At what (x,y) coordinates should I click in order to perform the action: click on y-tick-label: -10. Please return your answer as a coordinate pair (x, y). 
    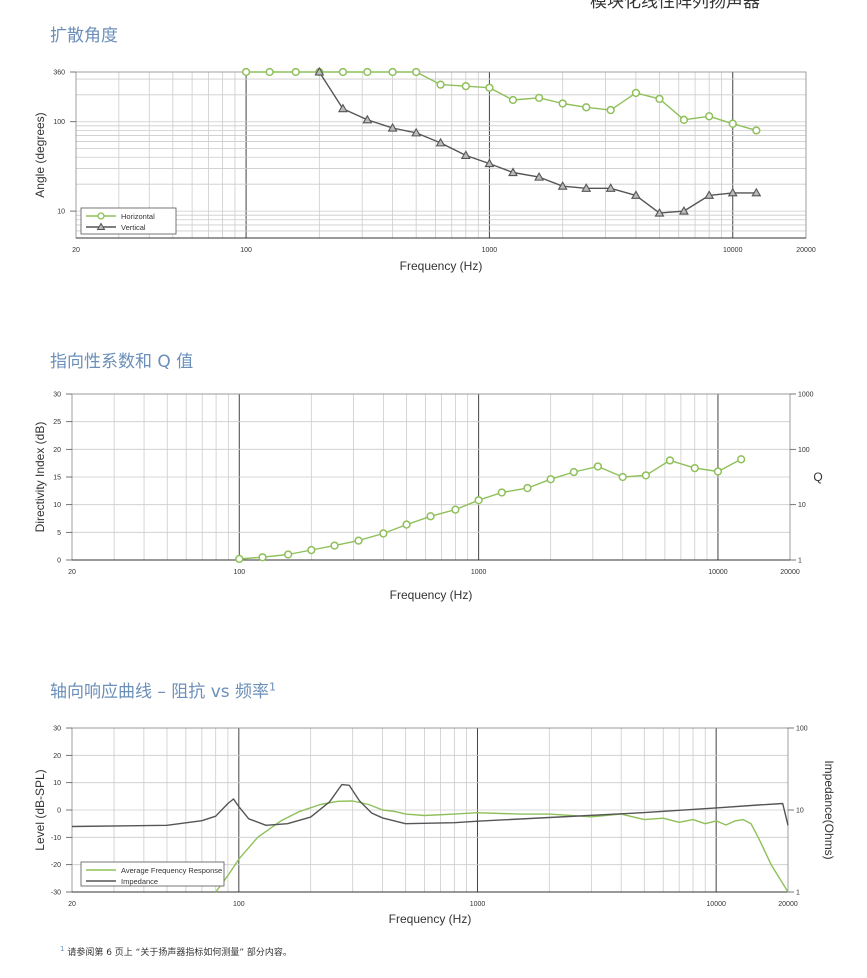
    Looking at the image, I should click on (56, 838).